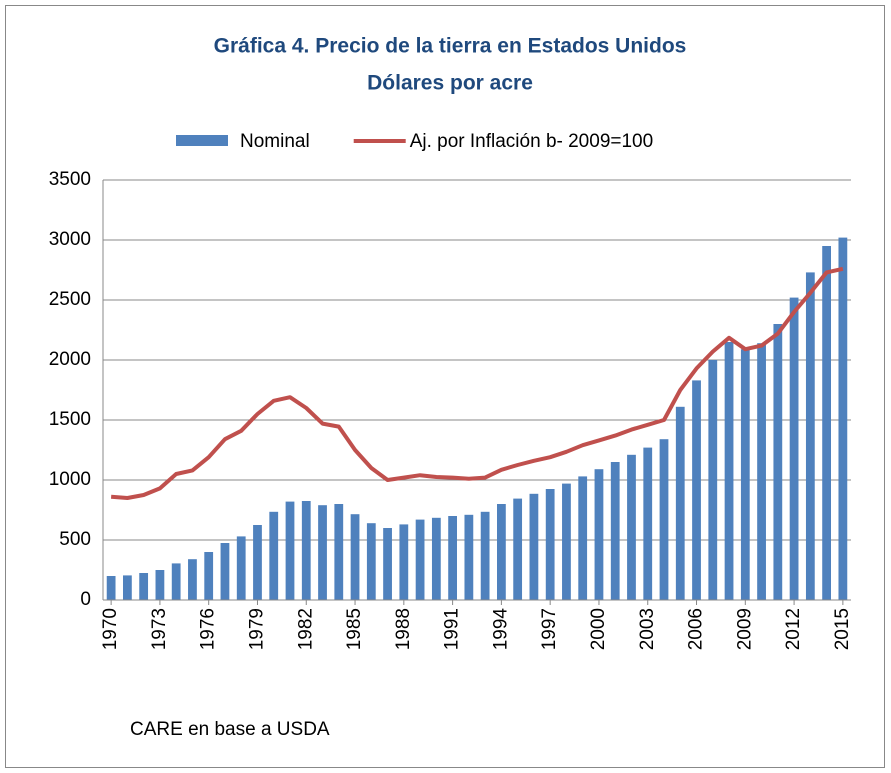 Image resolution: width=891 pixels, height=773 pixels. Describe the element at coordinates (70, 419) in the screenshot. I see `y-tick-label: 1500` at that location.